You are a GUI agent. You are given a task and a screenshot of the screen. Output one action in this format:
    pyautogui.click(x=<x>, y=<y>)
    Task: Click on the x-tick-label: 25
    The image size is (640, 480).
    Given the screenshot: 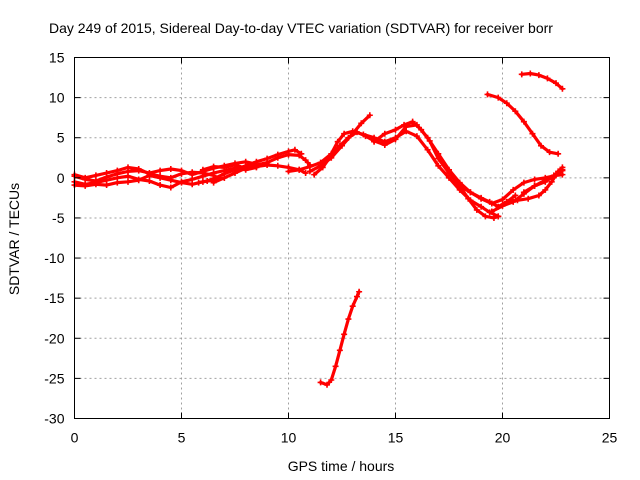 What is the action you would take?
    pyautogui.click(x=610, y=438)
    